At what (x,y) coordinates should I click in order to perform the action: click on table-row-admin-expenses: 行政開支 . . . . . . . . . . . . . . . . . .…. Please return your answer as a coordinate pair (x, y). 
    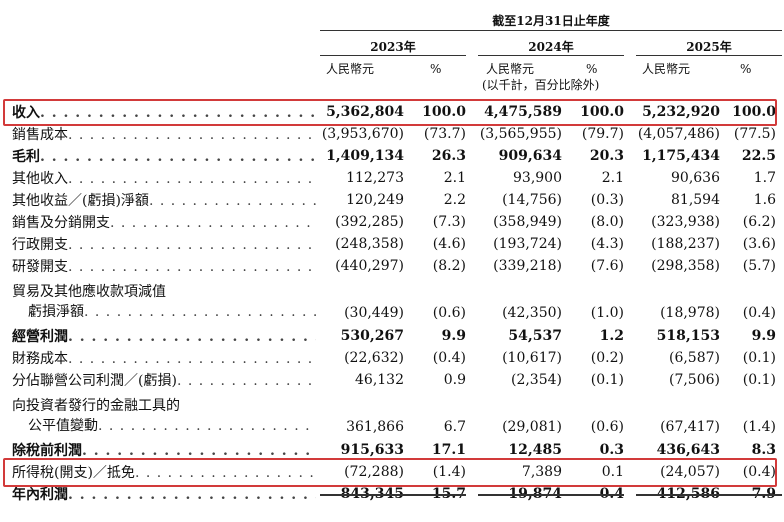
    Looking at the image, I should click on (392, 244).